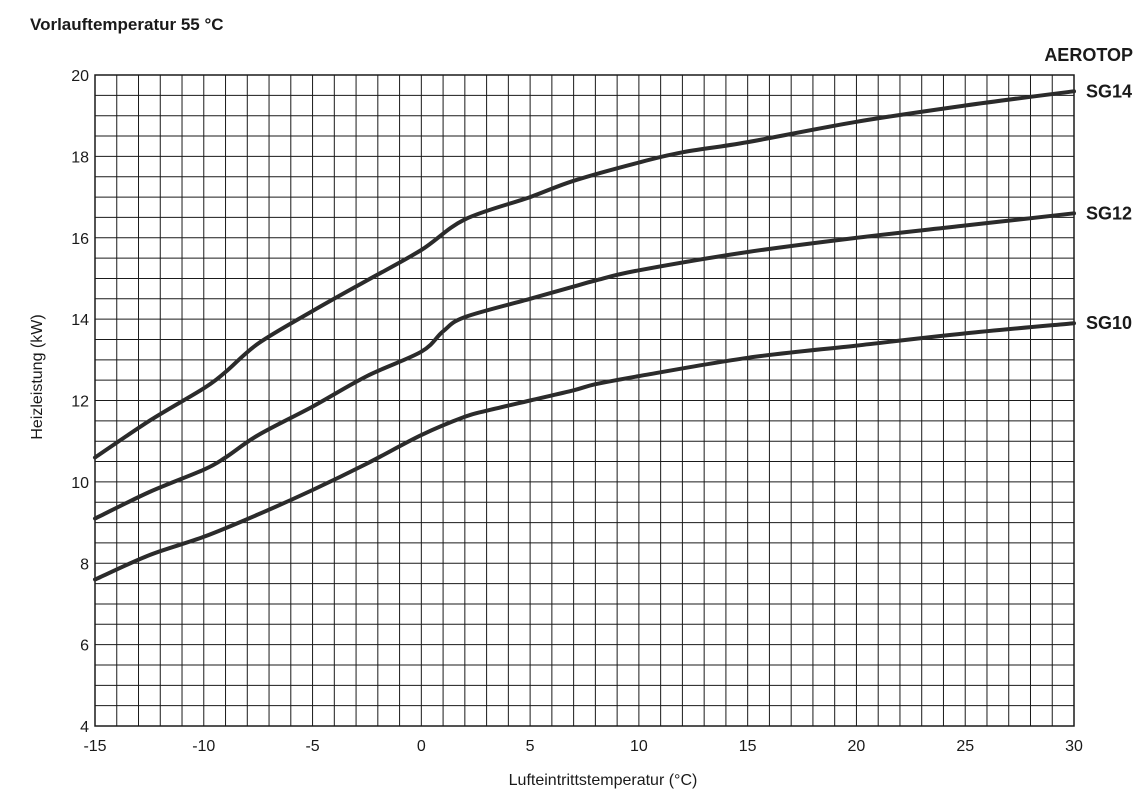 This screenshot has width=1144, height=809. Describe the element at coordinates (80, 320) in the screenshot. I see `y-tick-label: 14` at that location.